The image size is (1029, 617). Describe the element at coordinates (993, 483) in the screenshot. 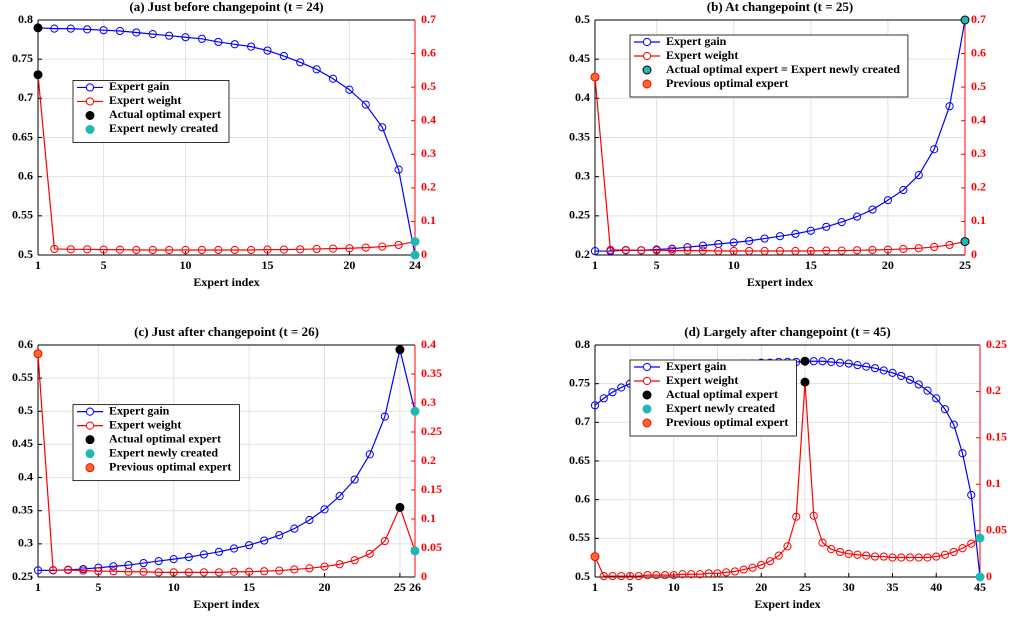

I see `y2-tick-label: 0.1` at that location.